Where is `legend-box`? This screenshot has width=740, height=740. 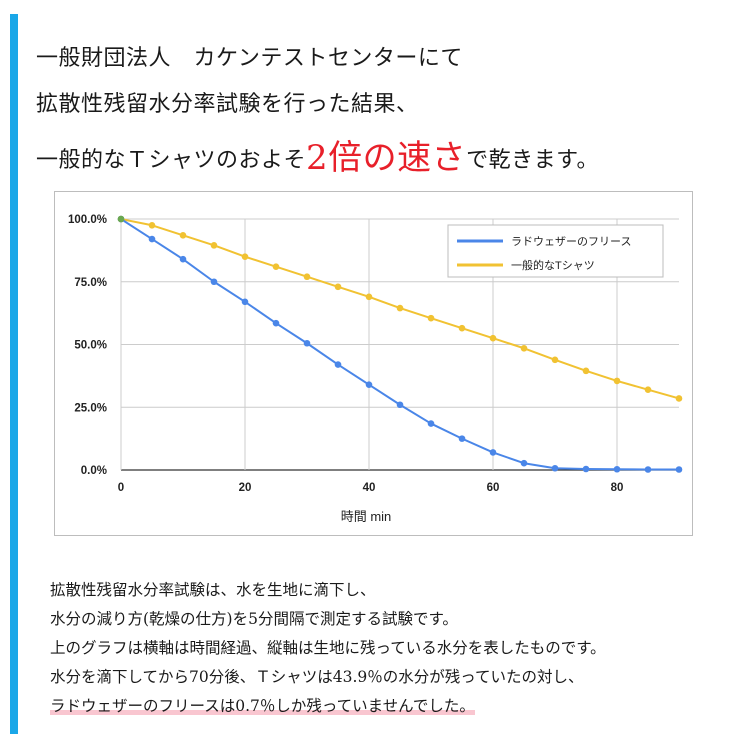 legend-box is located at coordinates (555, 251).